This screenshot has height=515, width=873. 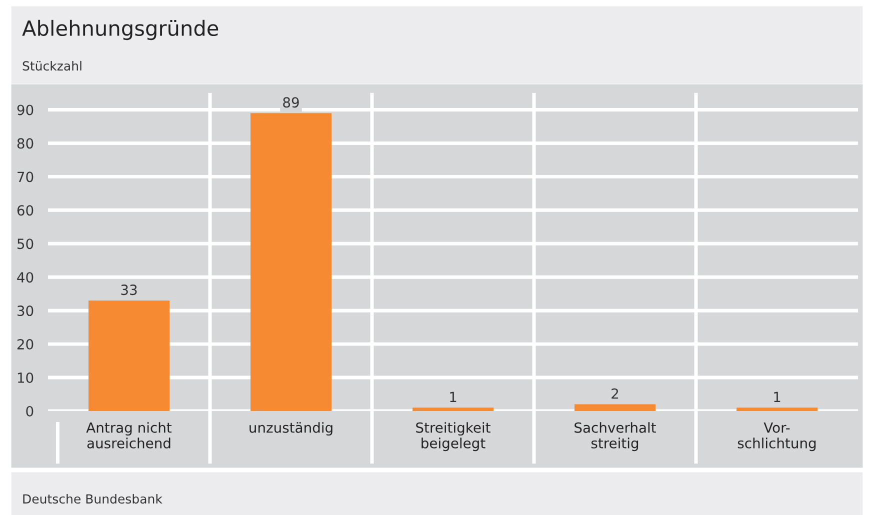 I want to click on x-tick-label: Sachverhalt streitig, so click(x=615, y=437).